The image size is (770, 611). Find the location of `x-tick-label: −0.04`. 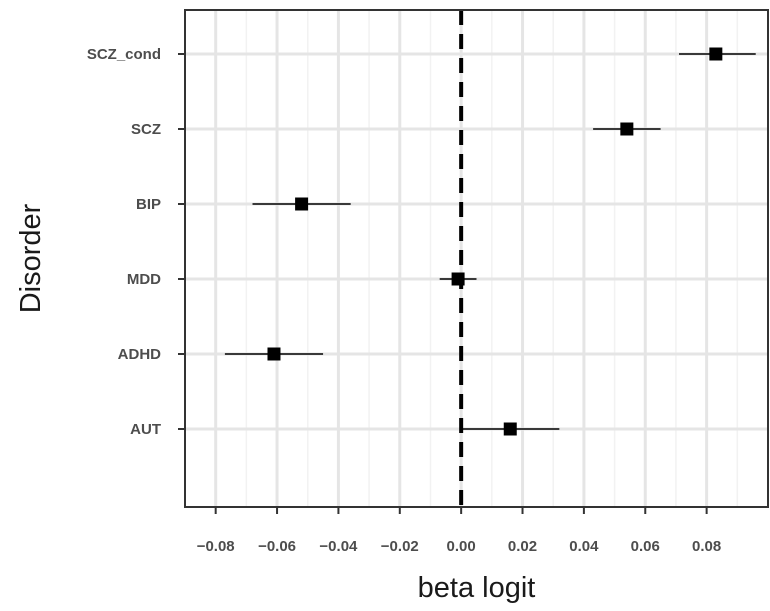

x-tick-label: −0.04 is located at coordinates (338, 546).